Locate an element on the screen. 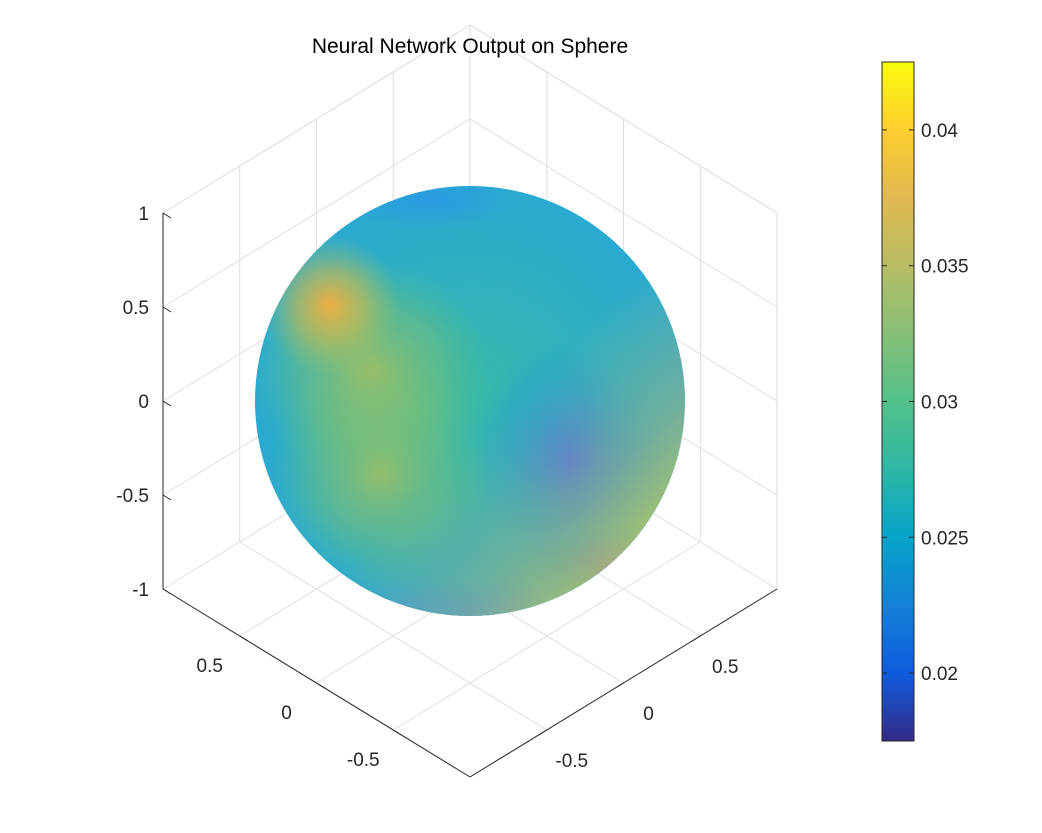  colorbar-gradient is located at coordinates (898, 401).